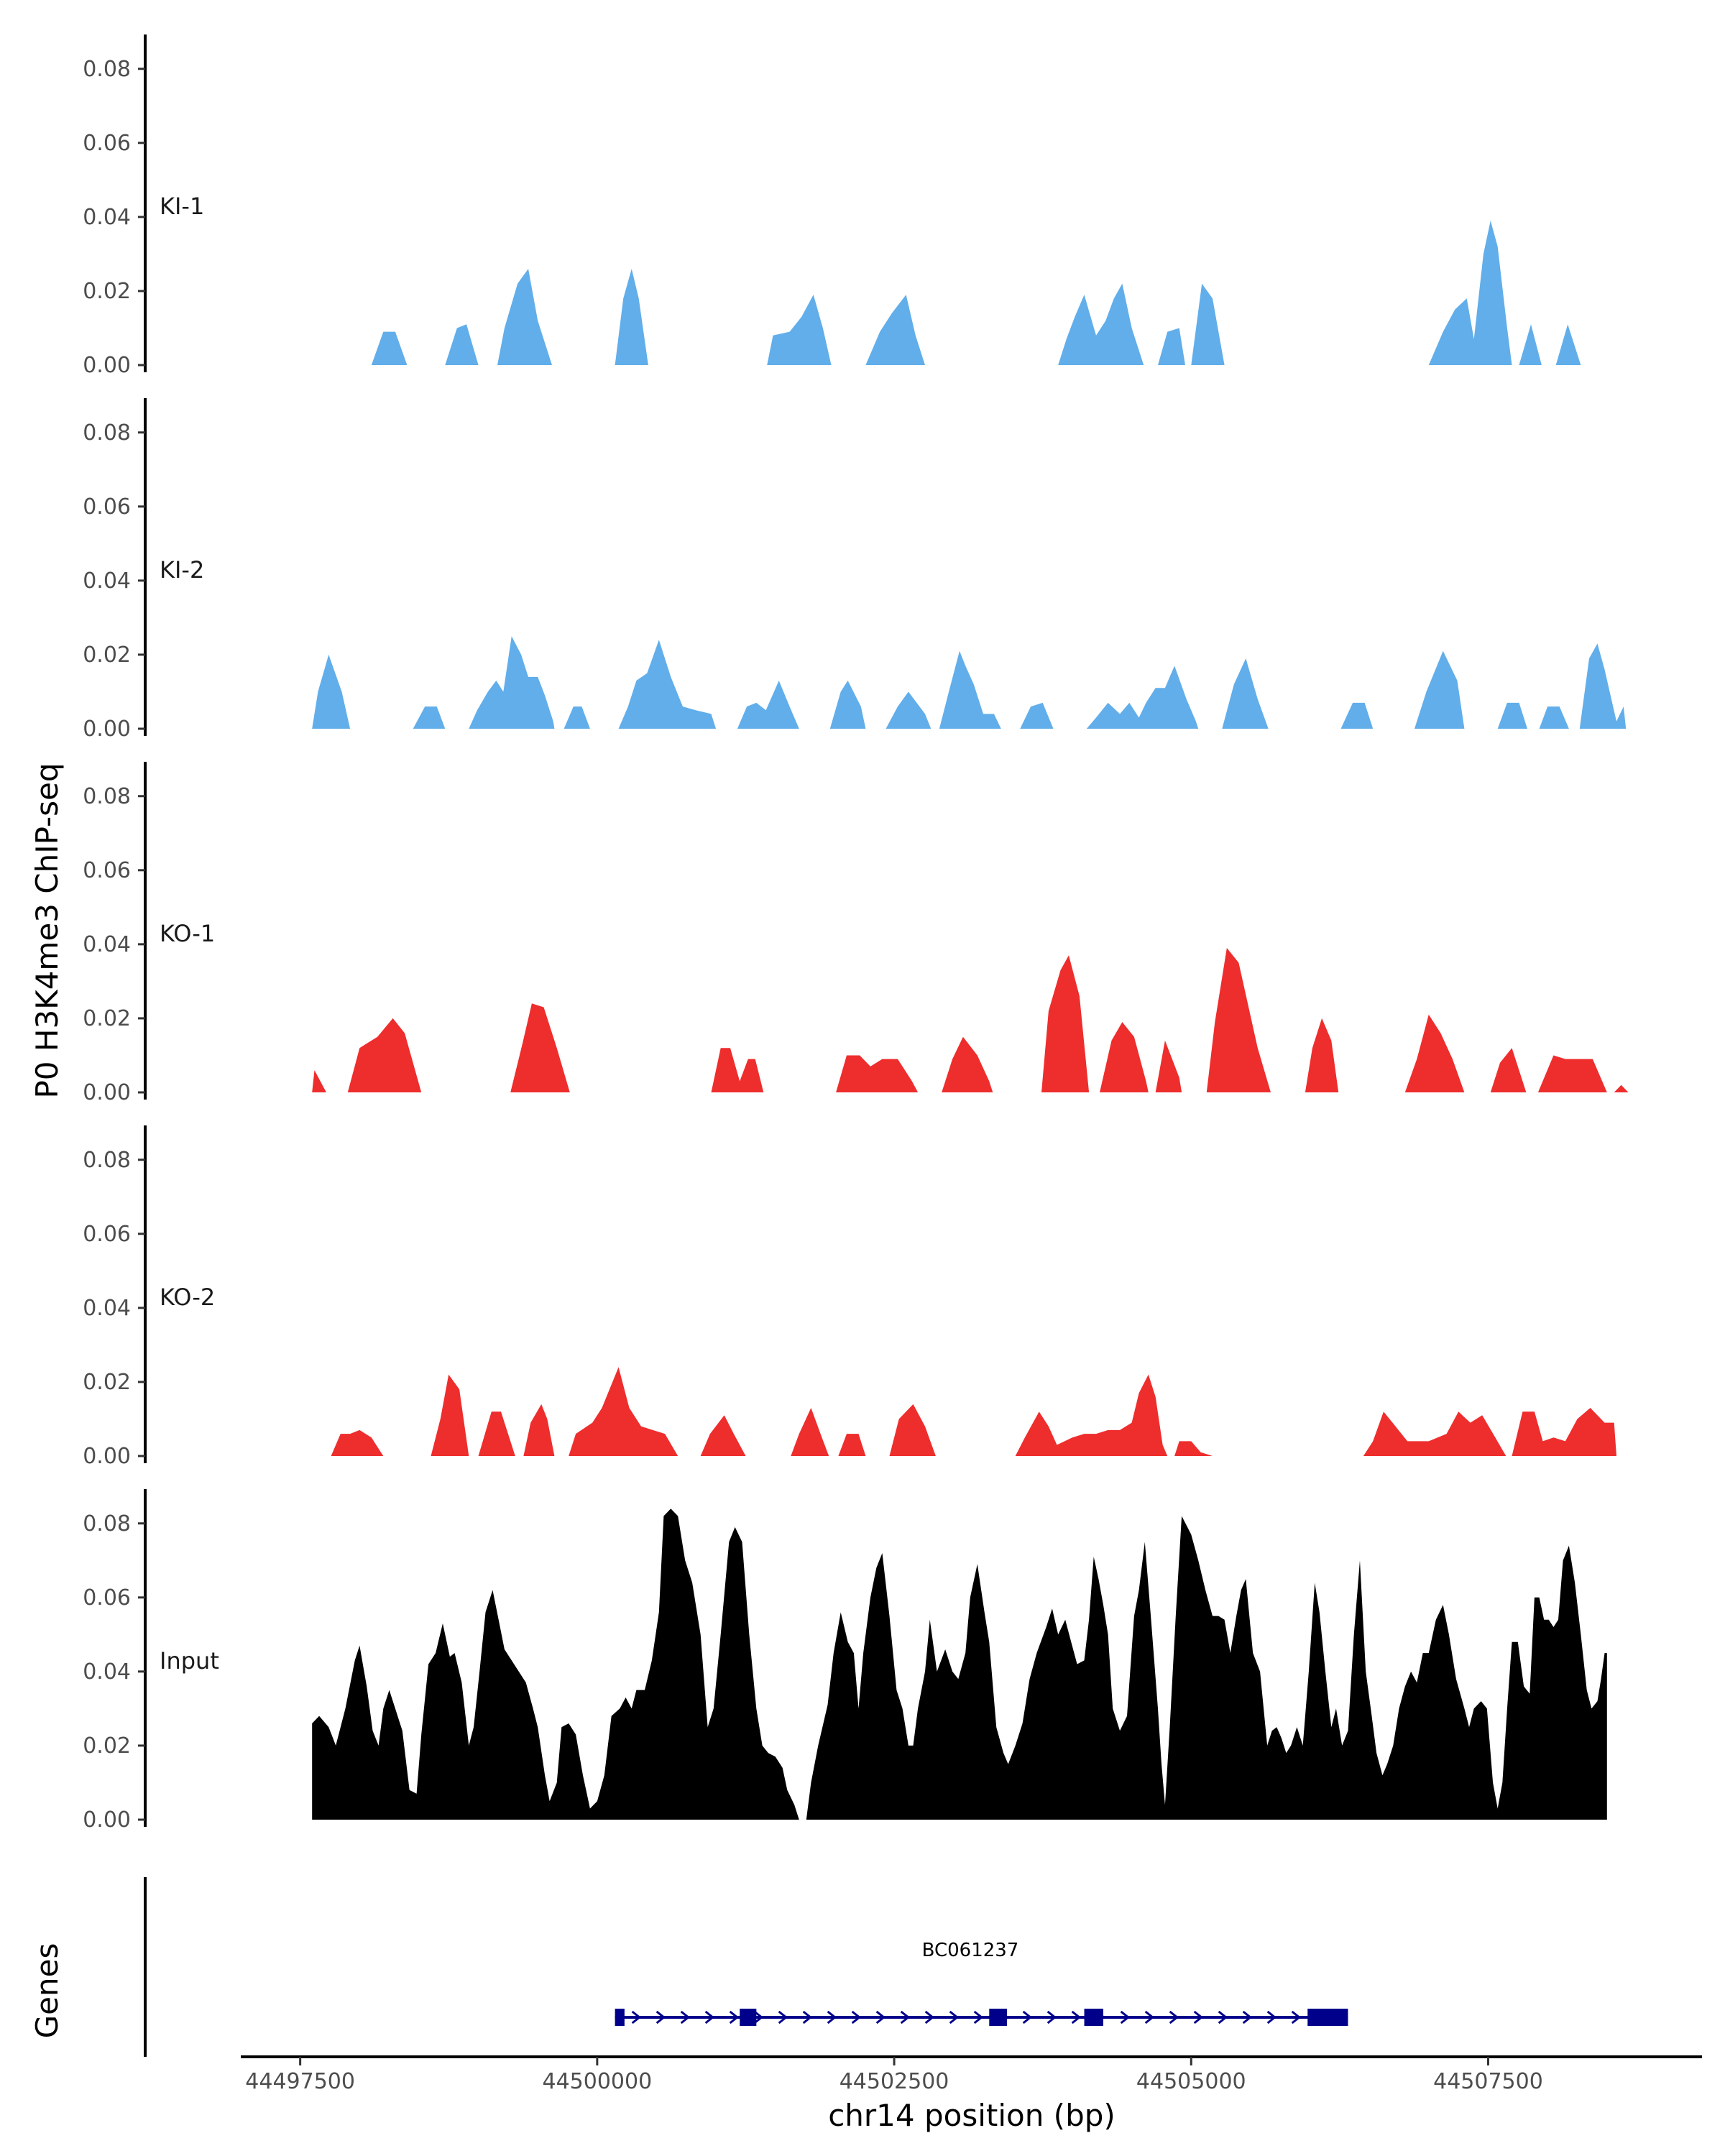 The width and height of the screenshot is (1725, 2156). Describe the element at coordinates (182, 570) in the screenshot. I see `track-label: KI-2` at that location.